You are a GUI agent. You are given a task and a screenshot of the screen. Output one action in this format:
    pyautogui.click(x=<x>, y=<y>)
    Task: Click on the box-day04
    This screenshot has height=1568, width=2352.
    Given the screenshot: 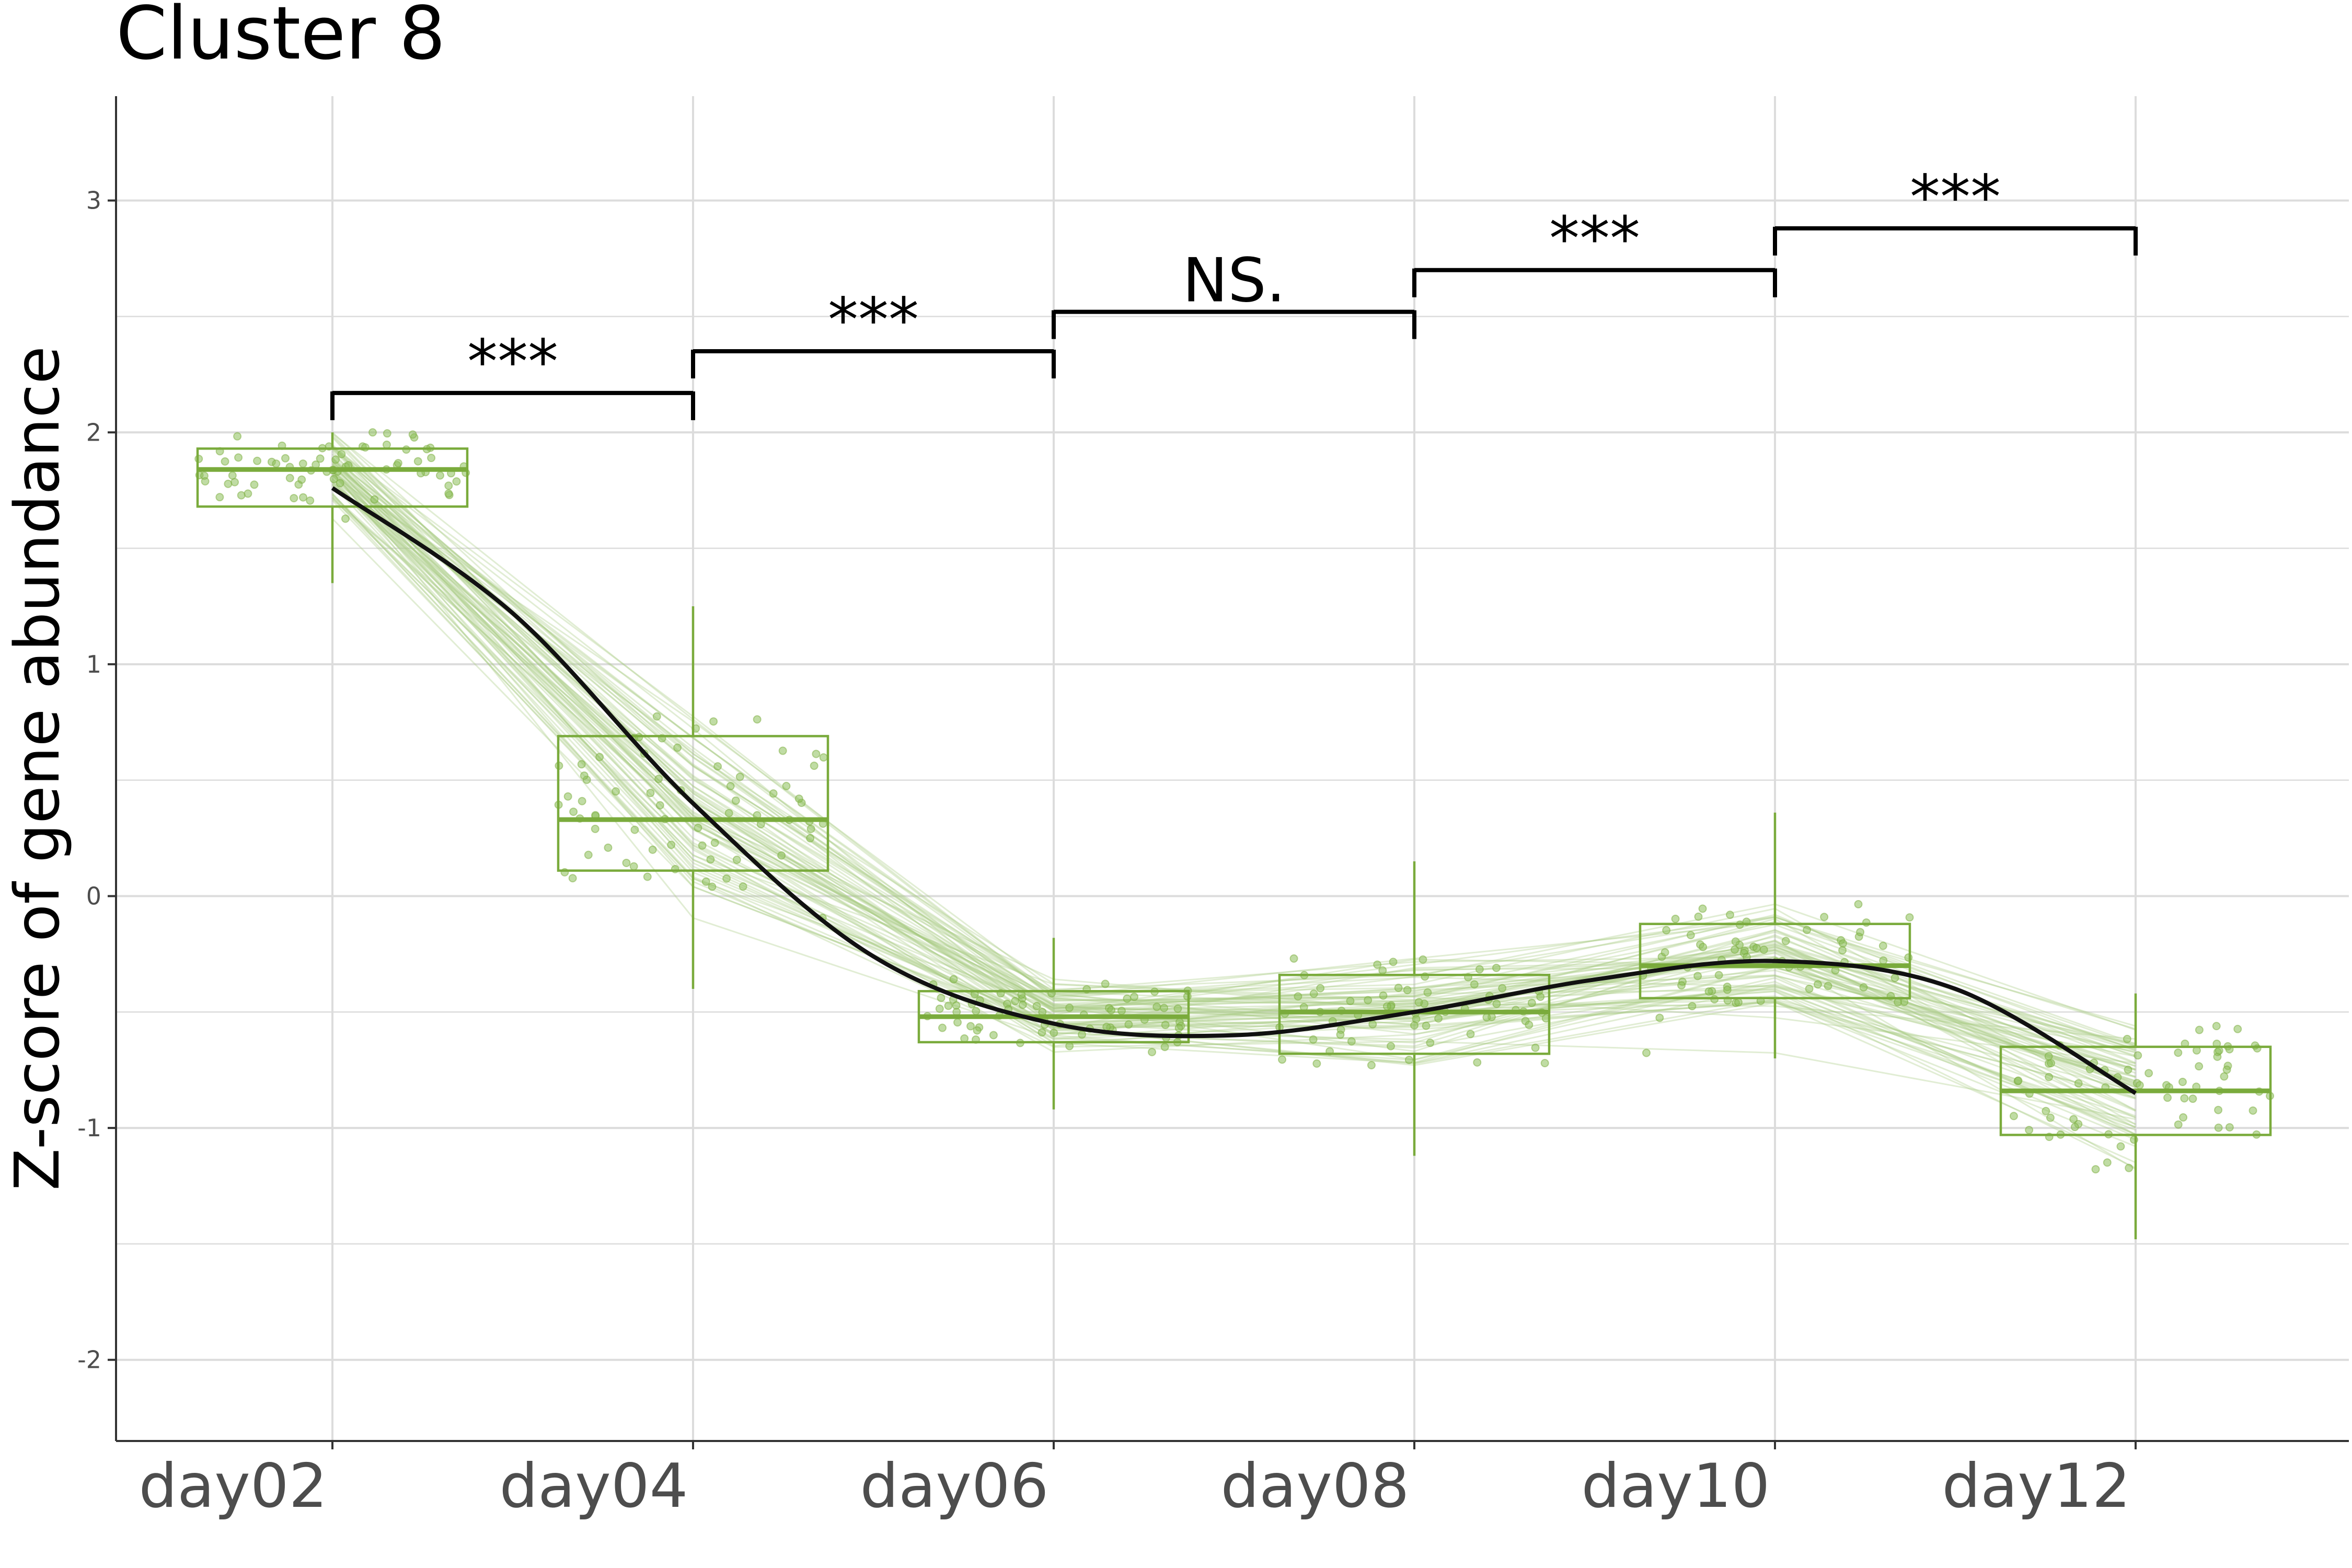 What is the action you would take?
    pyautogui.click(x=693, y=797)
    